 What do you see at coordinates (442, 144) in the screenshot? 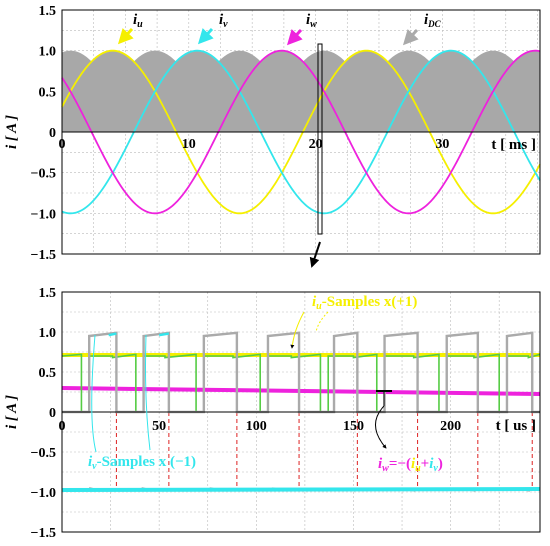
I see `x-tick-label: 30` at bounding box center [442, 144].